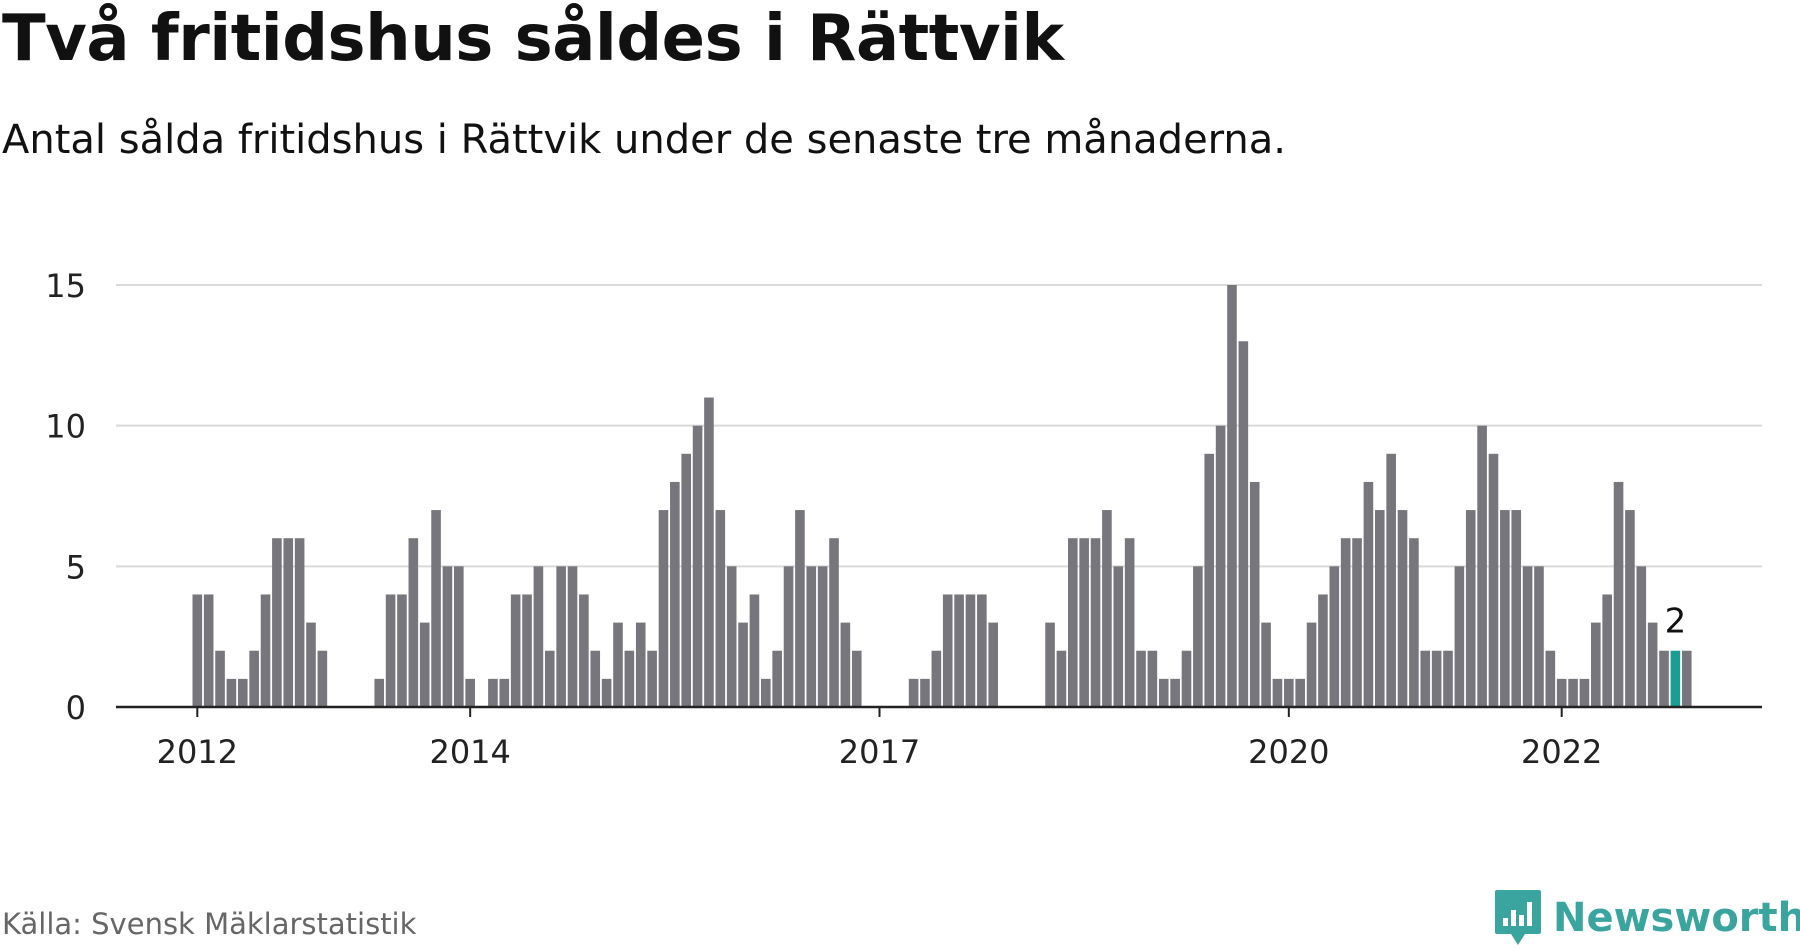 Image resolution: width=1800 pixels, height=948 pixels. I want to click on x-tick-label: 2014, so click(469, 752).